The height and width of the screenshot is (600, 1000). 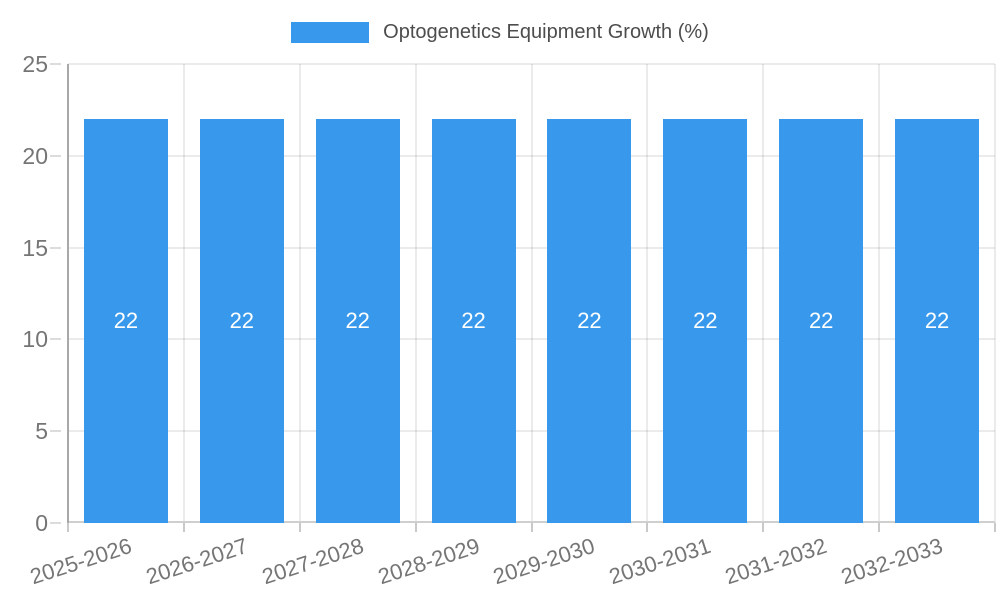 What do you see at coordinates (35, 247) in the screenshot?
I see `y-axis-tick-label: 15` at bounding box center [35, 247].